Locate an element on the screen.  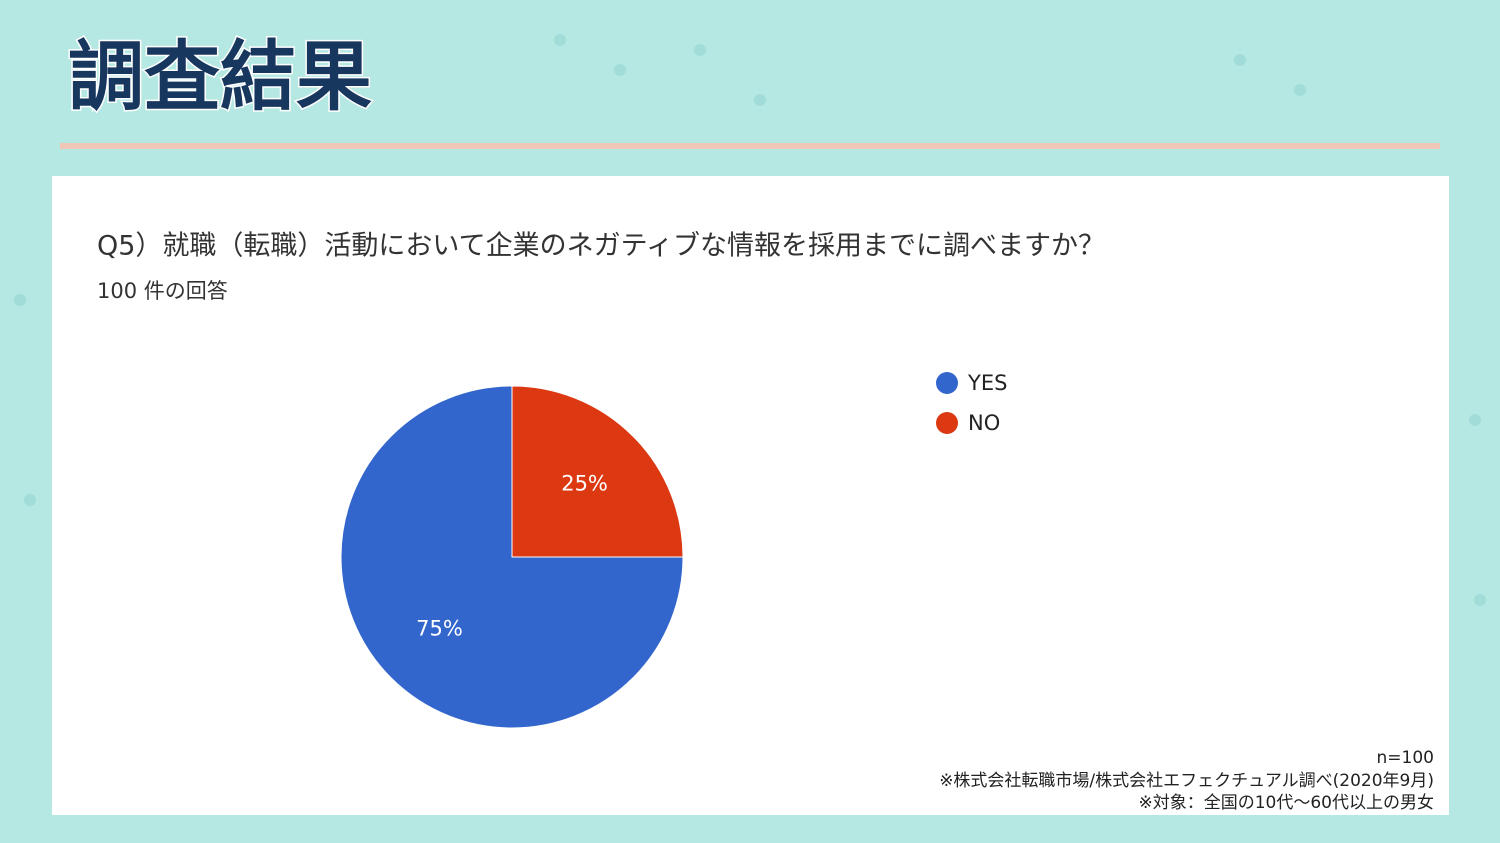
note: n=100 is located at coordinates (1405, 758).